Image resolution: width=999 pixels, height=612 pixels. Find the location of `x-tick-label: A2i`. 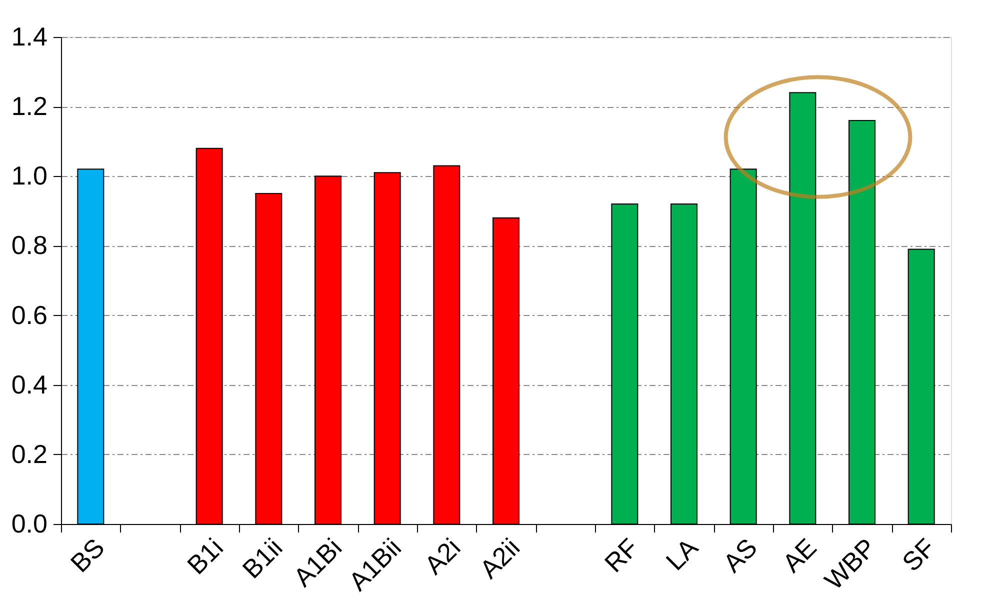

x-tick-label: A2i is located at coordinates (442, 556).